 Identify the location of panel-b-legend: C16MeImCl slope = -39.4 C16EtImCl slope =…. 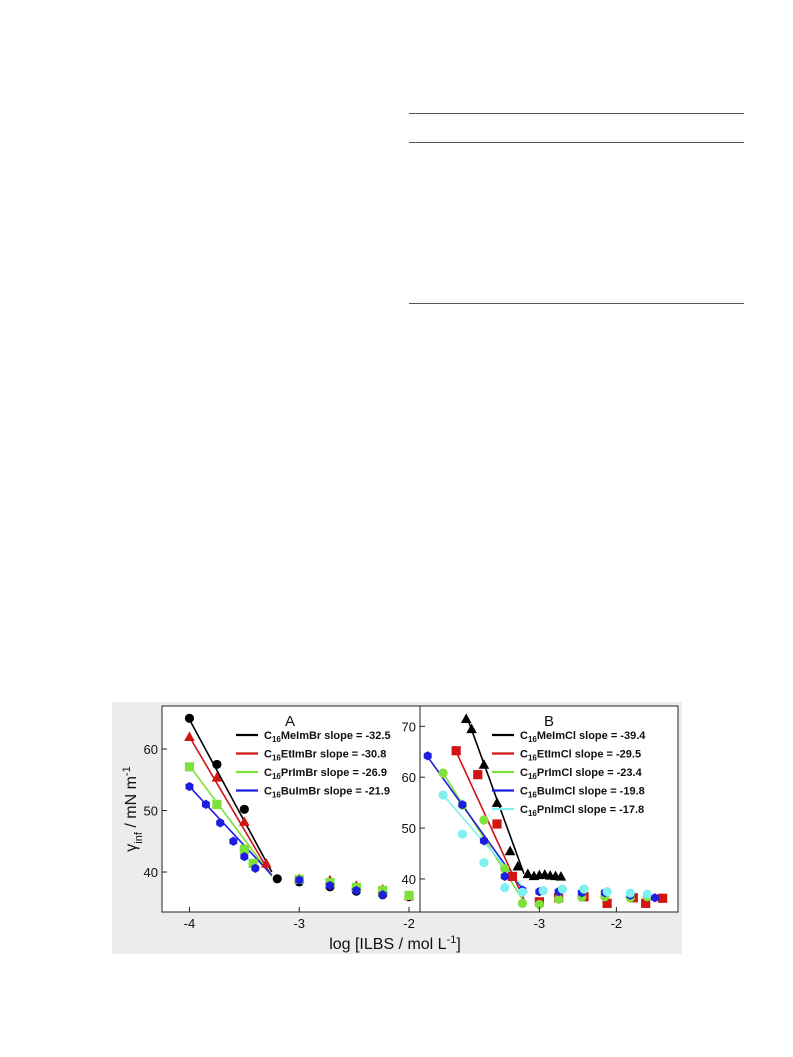
(569, 774).